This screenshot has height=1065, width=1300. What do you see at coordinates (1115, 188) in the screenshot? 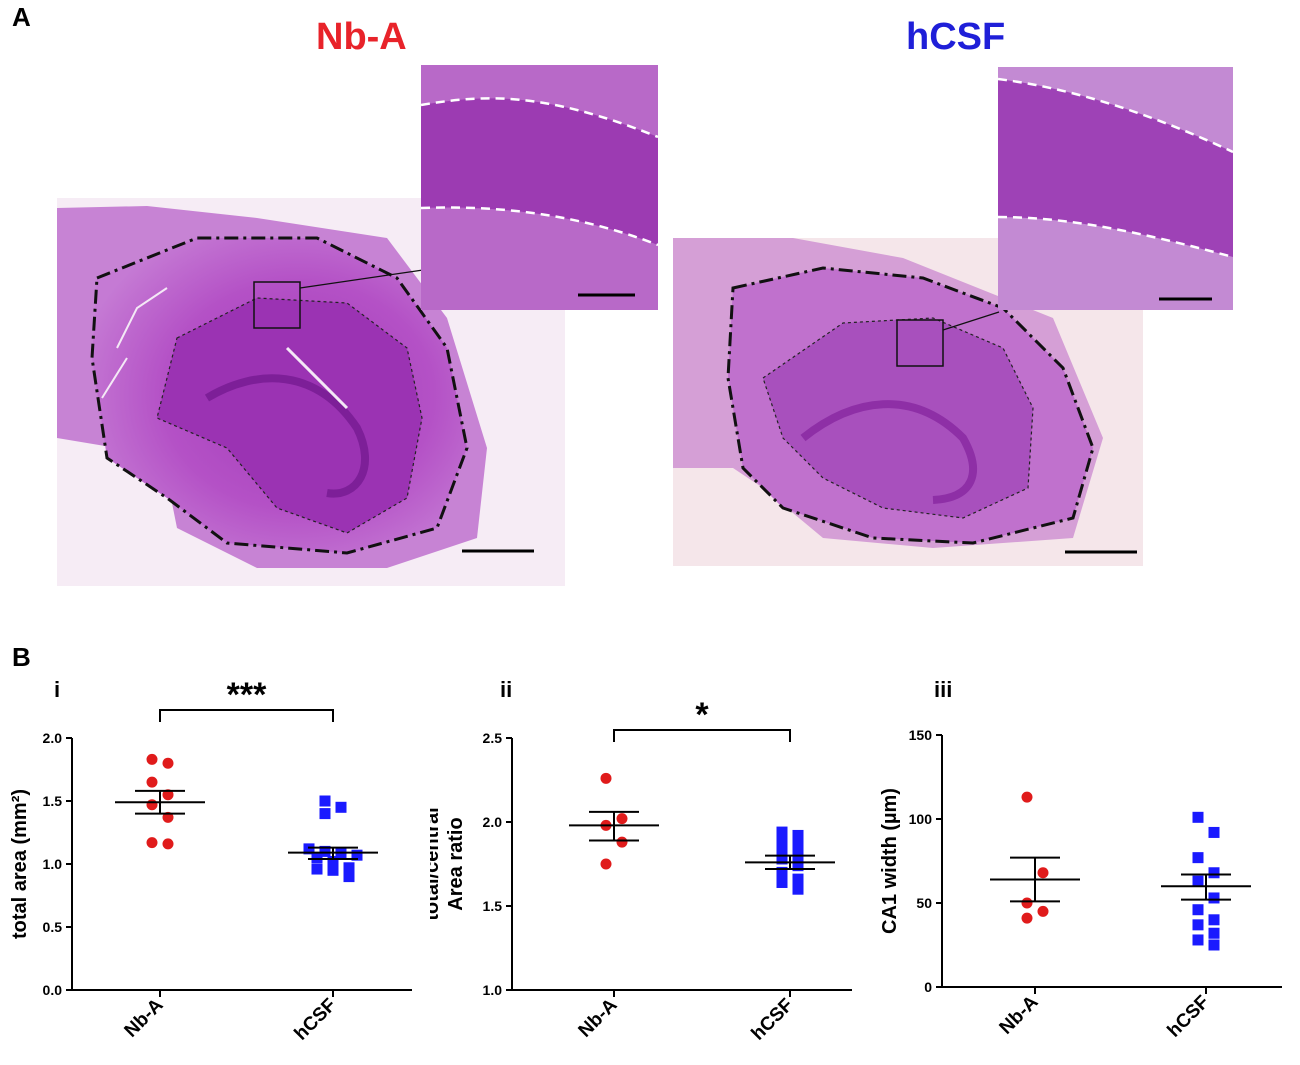
I see `hcsf-inset-image` at bounding box center [1115, 188].